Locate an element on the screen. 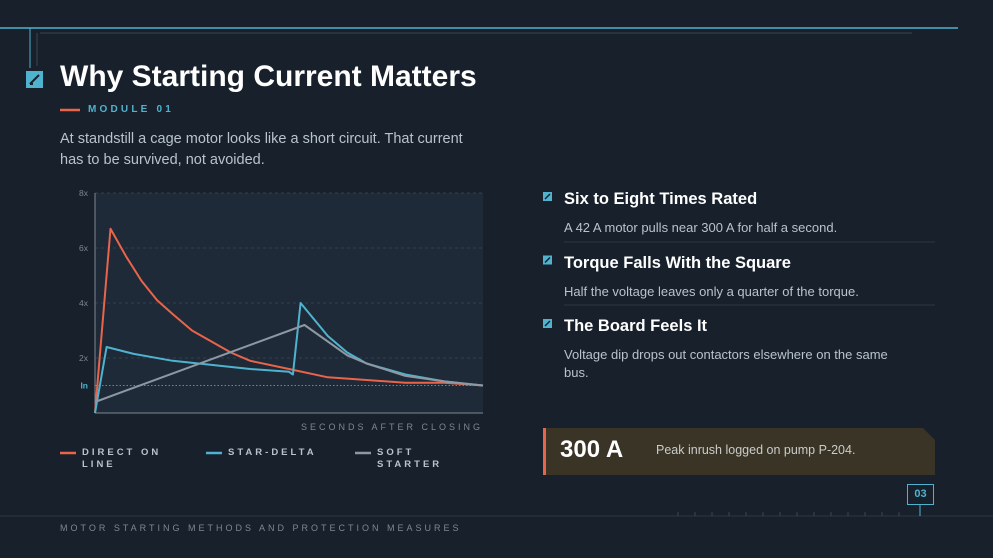 The width and height of the screenshot is (993, 558). y-tick-label: 6x is located at coordinates (84, 248).